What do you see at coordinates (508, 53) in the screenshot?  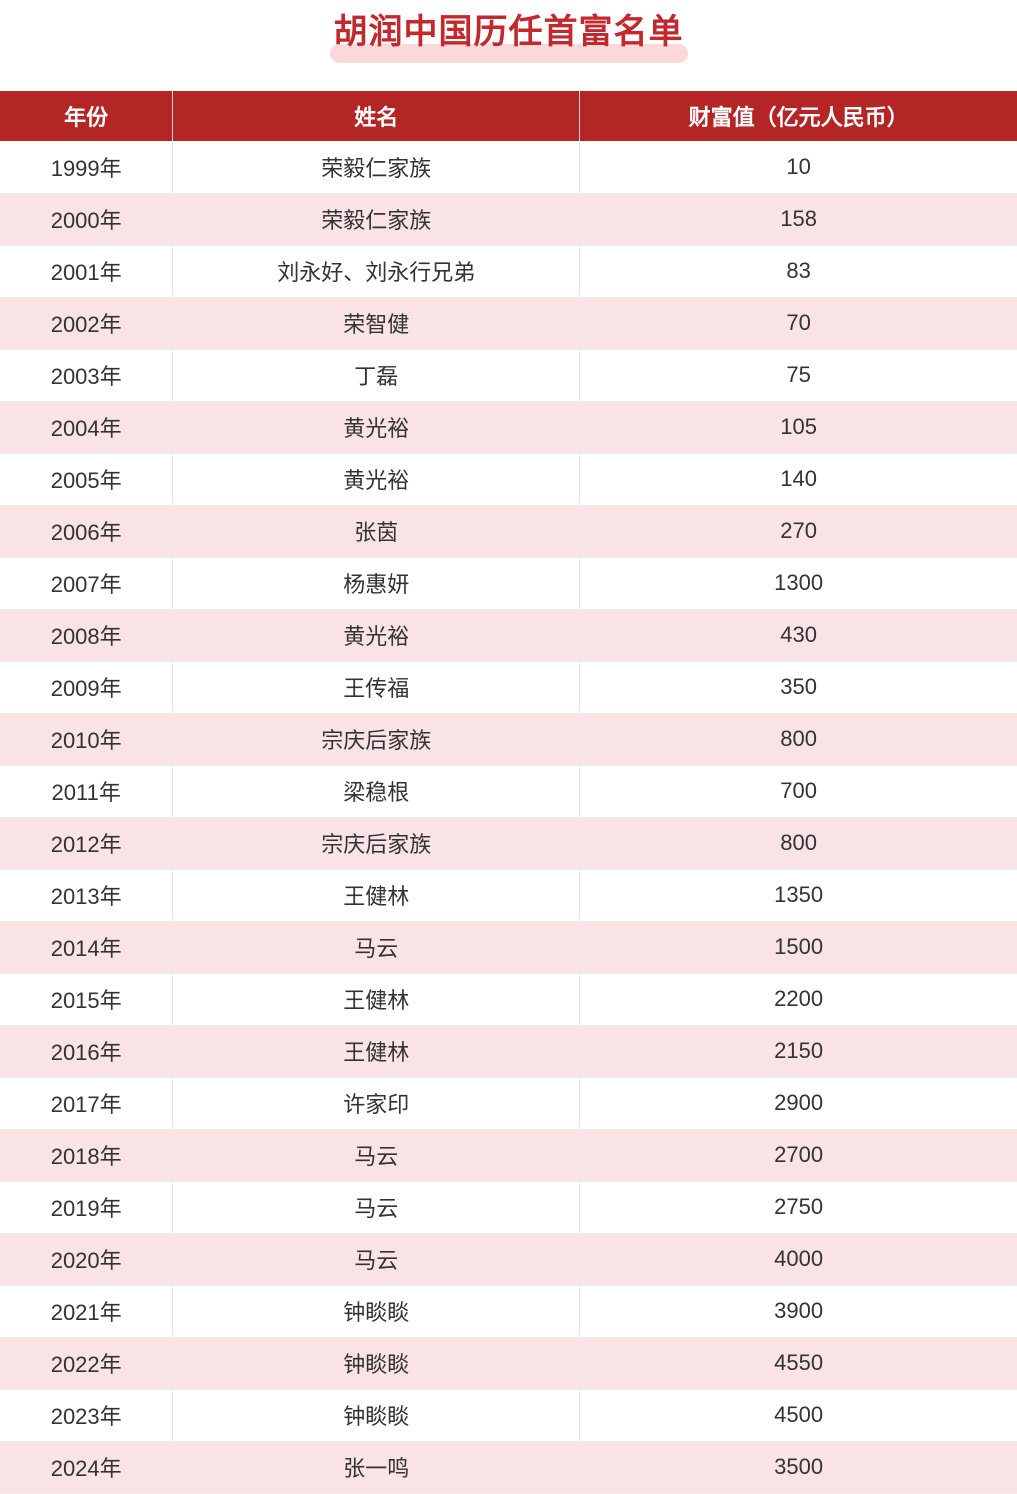 I see `title-highlight-pill` at bounding box center [508, 53].